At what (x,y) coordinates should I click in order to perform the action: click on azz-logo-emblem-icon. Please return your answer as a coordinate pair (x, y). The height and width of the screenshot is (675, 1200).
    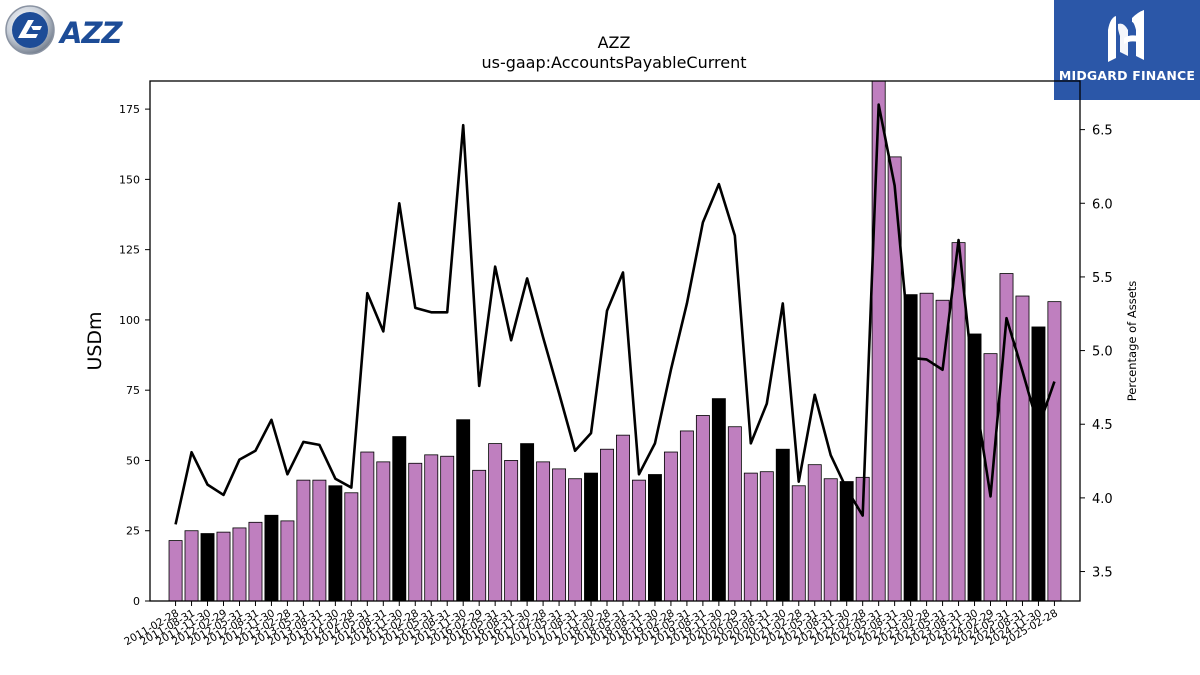
    Looking at the image, I should click on (30, 30).